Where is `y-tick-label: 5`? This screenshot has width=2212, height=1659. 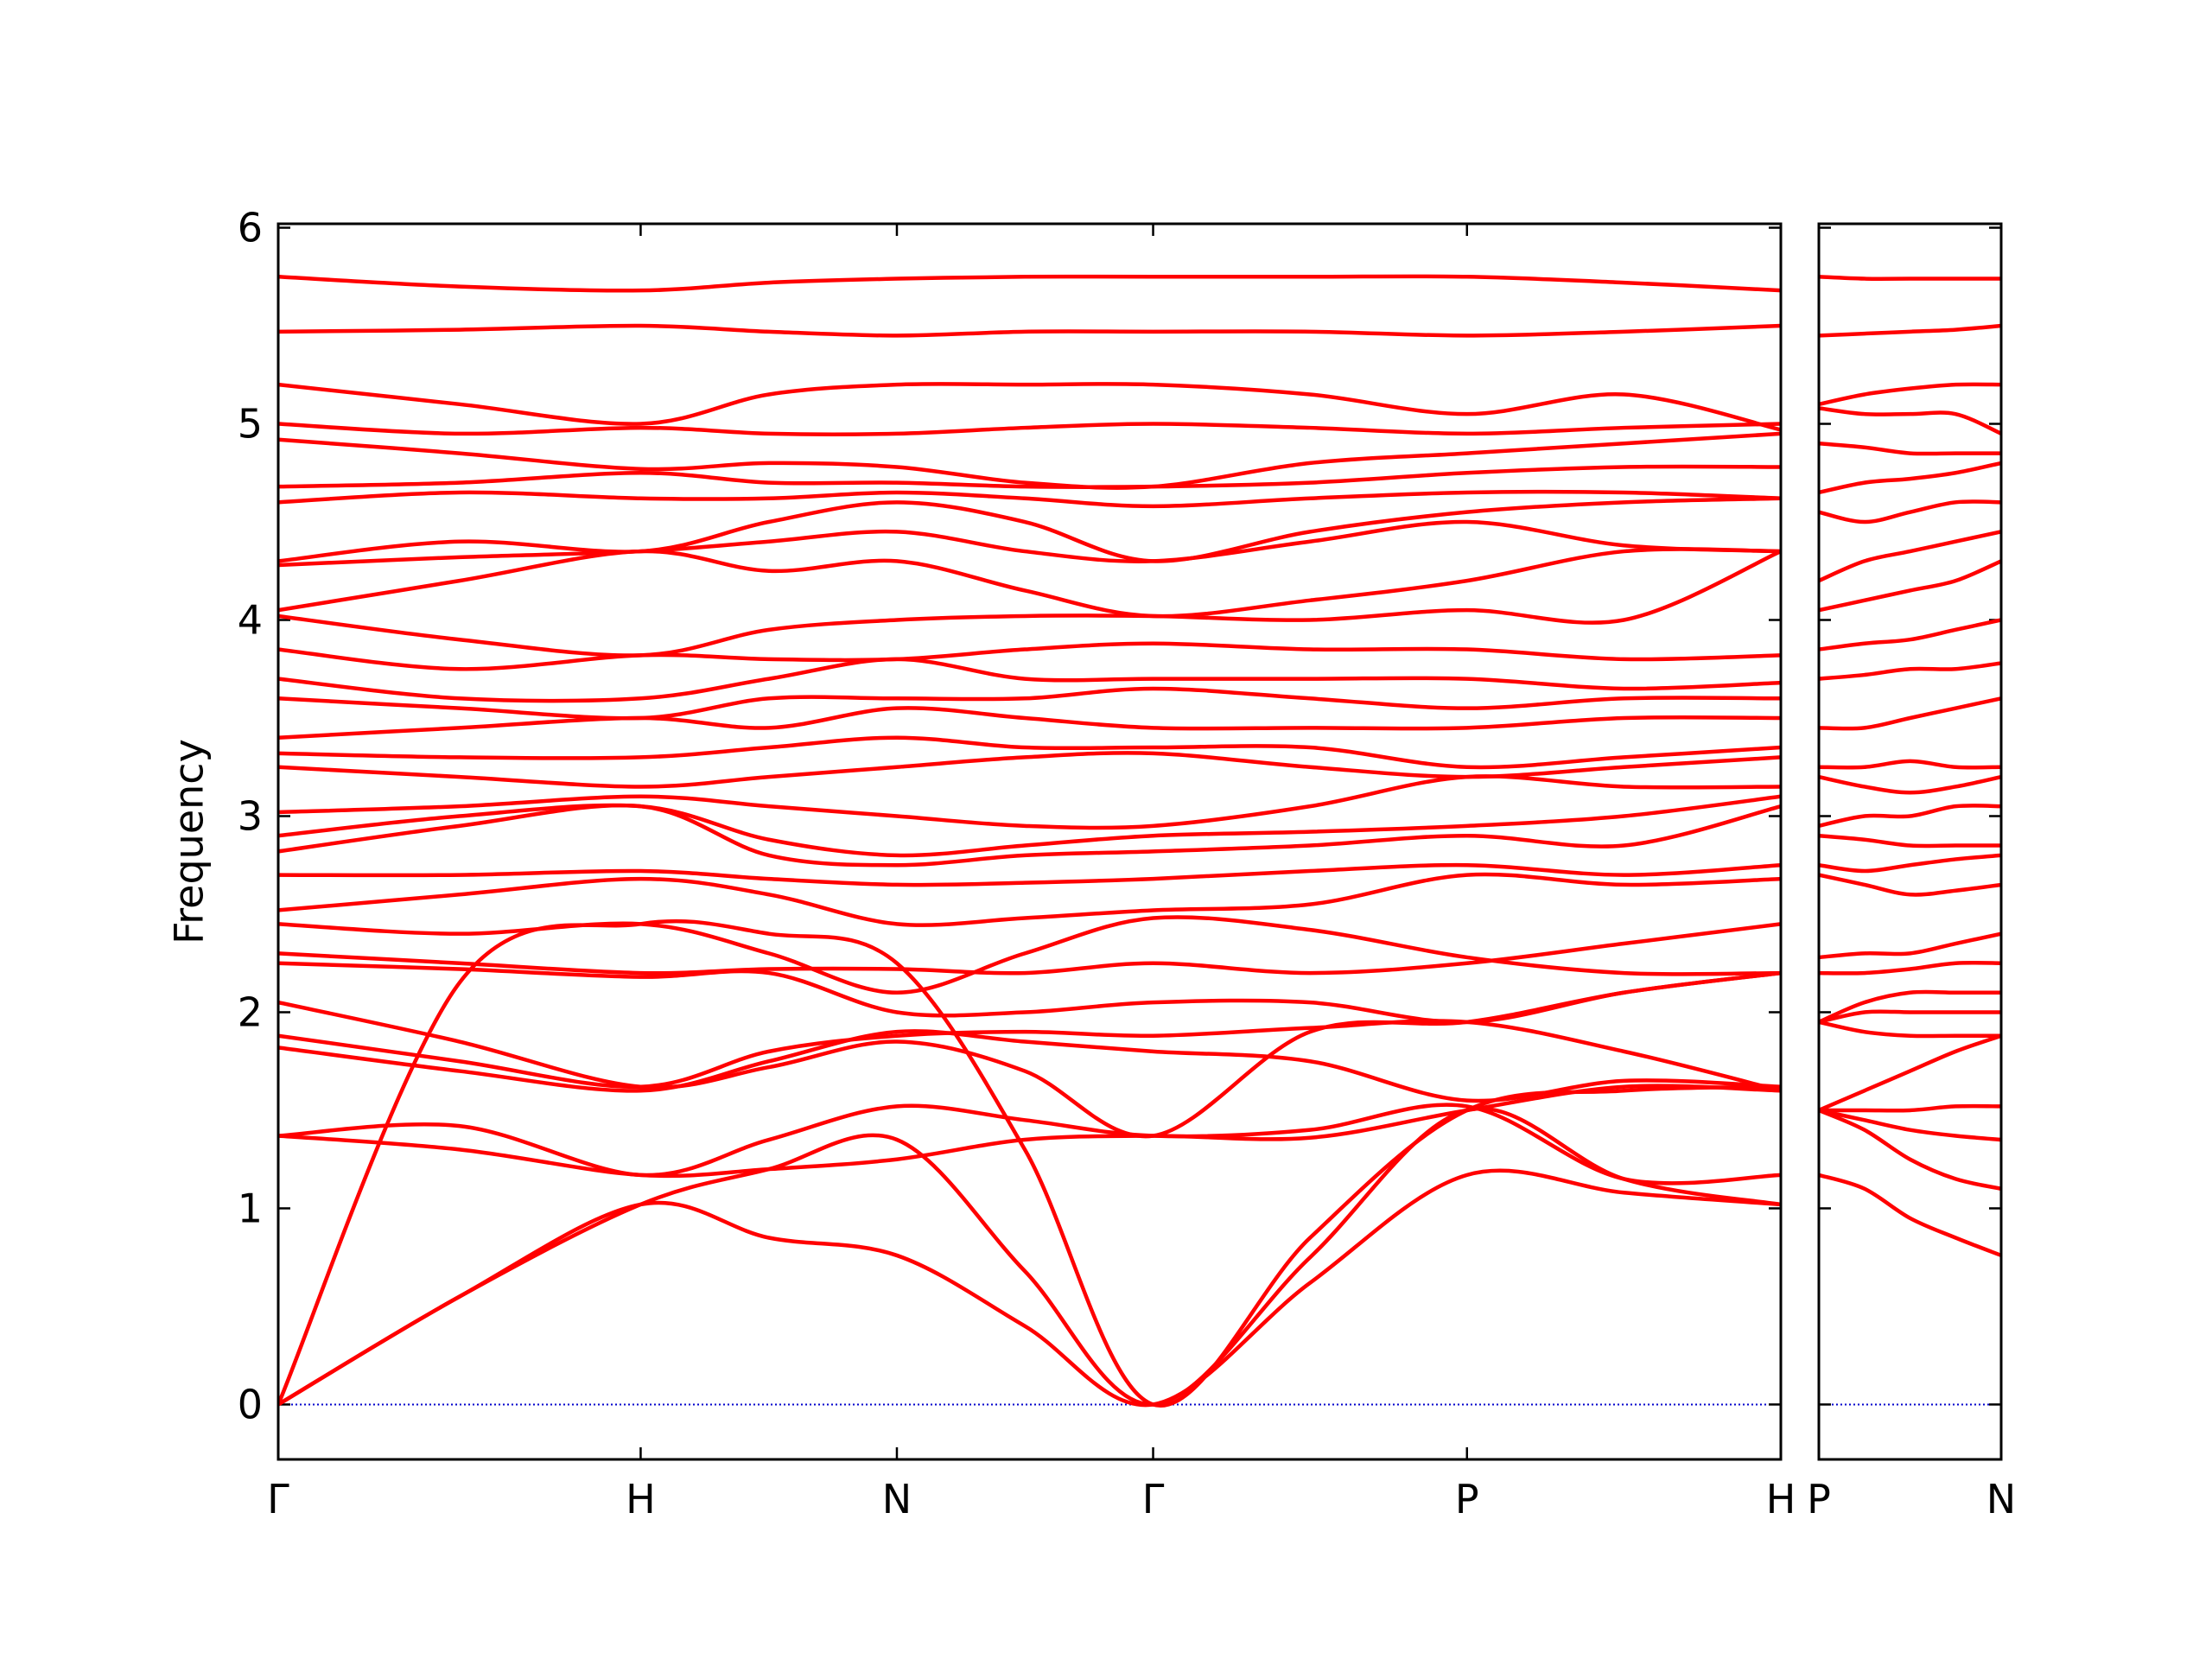 y-tick-label: 5 is located at coordinates (250, 424).